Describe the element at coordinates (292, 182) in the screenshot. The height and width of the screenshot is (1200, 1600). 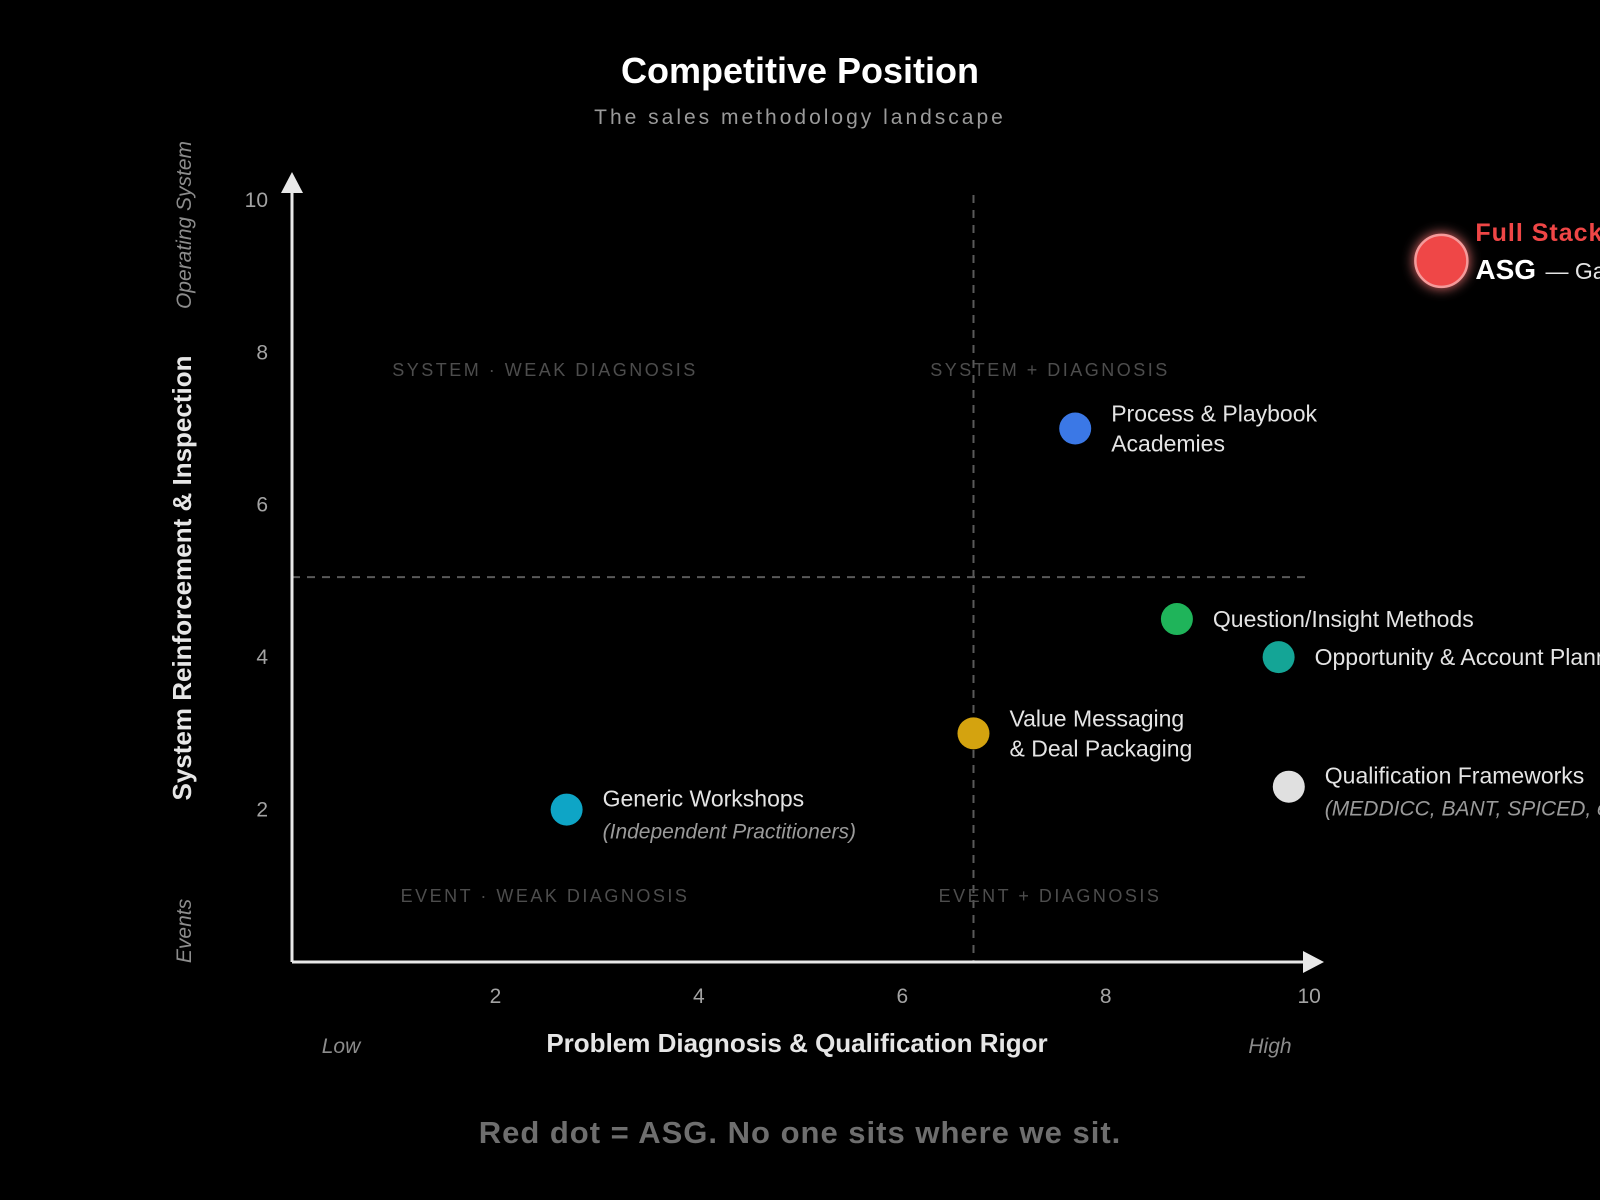
I see `y-axis-arrow` at that location.